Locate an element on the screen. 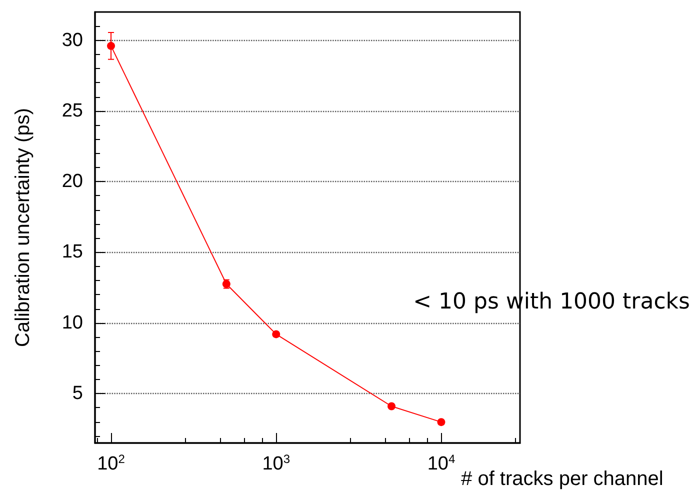 This screenshot has width=696, height=502. y-tick-label: 30 is located at coordinates (72, 40).